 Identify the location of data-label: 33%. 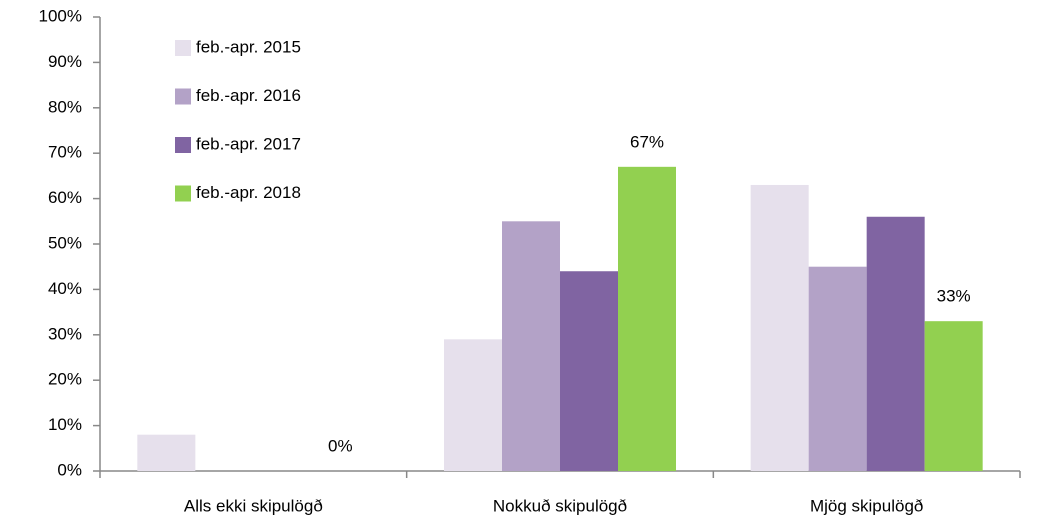
(954, 296).